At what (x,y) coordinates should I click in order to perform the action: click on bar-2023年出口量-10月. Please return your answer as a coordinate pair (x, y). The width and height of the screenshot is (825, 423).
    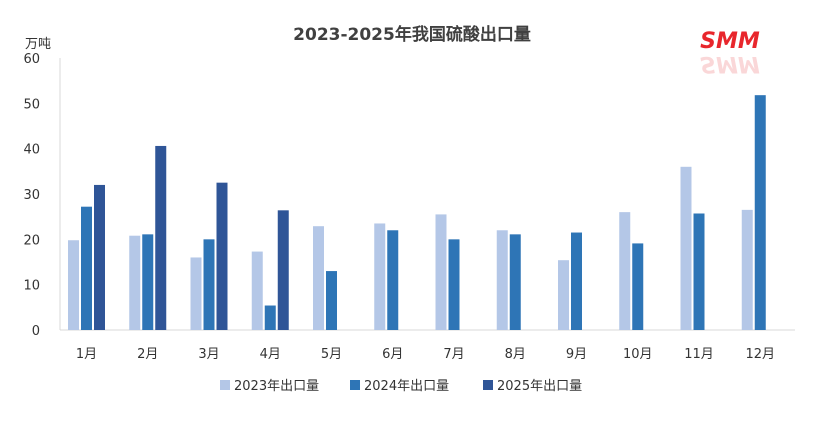
    Looking at the image, I should click on (625, 271).